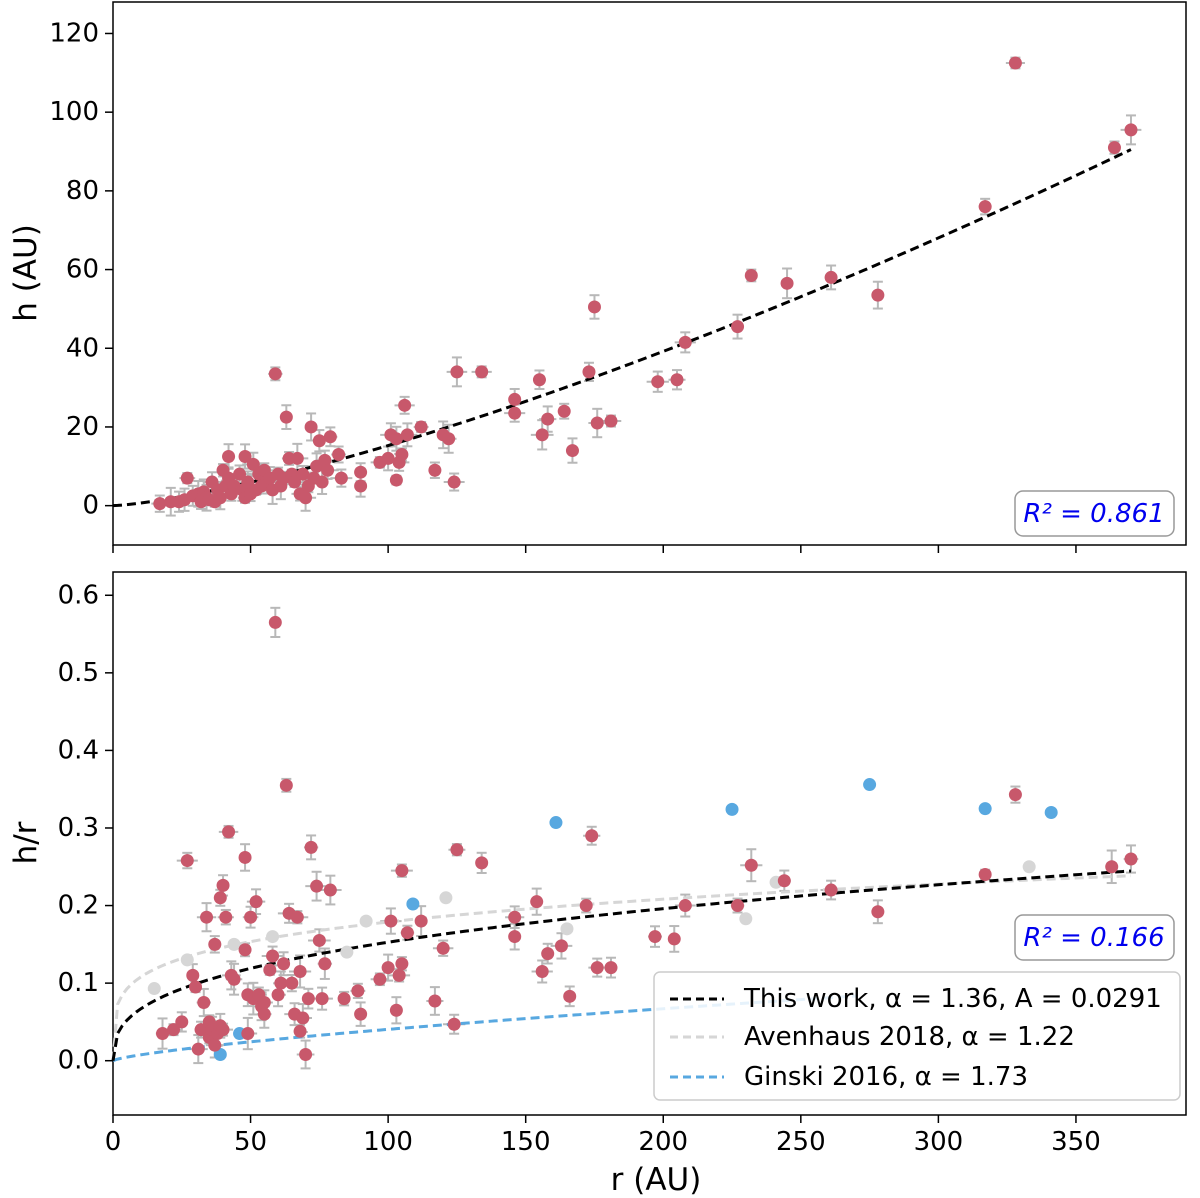  Describe the element at coordinates (78, 906) in the screenshot. I see `bottom-y-tick-label: 0.2` at that location.